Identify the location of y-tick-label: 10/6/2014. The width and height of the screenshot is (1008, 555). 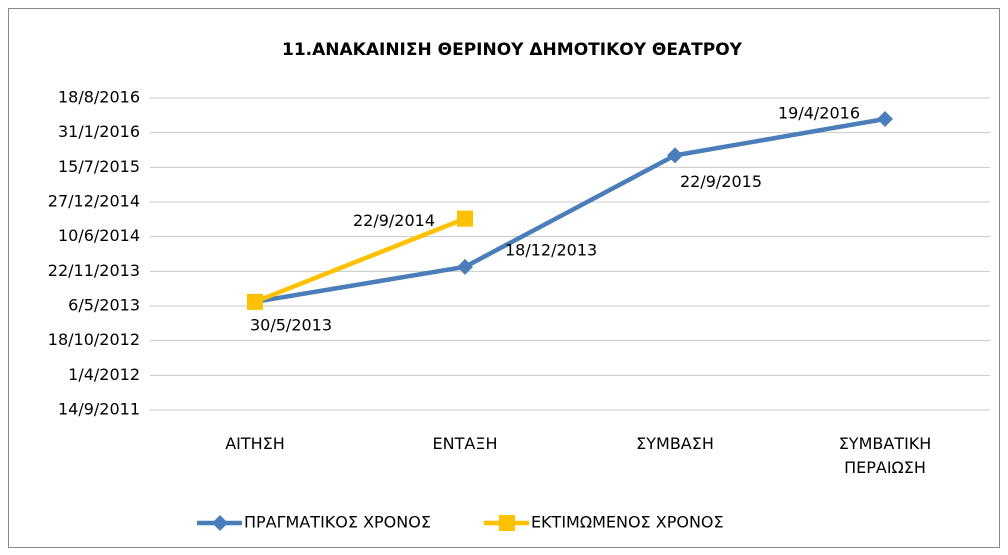
(99, 235).